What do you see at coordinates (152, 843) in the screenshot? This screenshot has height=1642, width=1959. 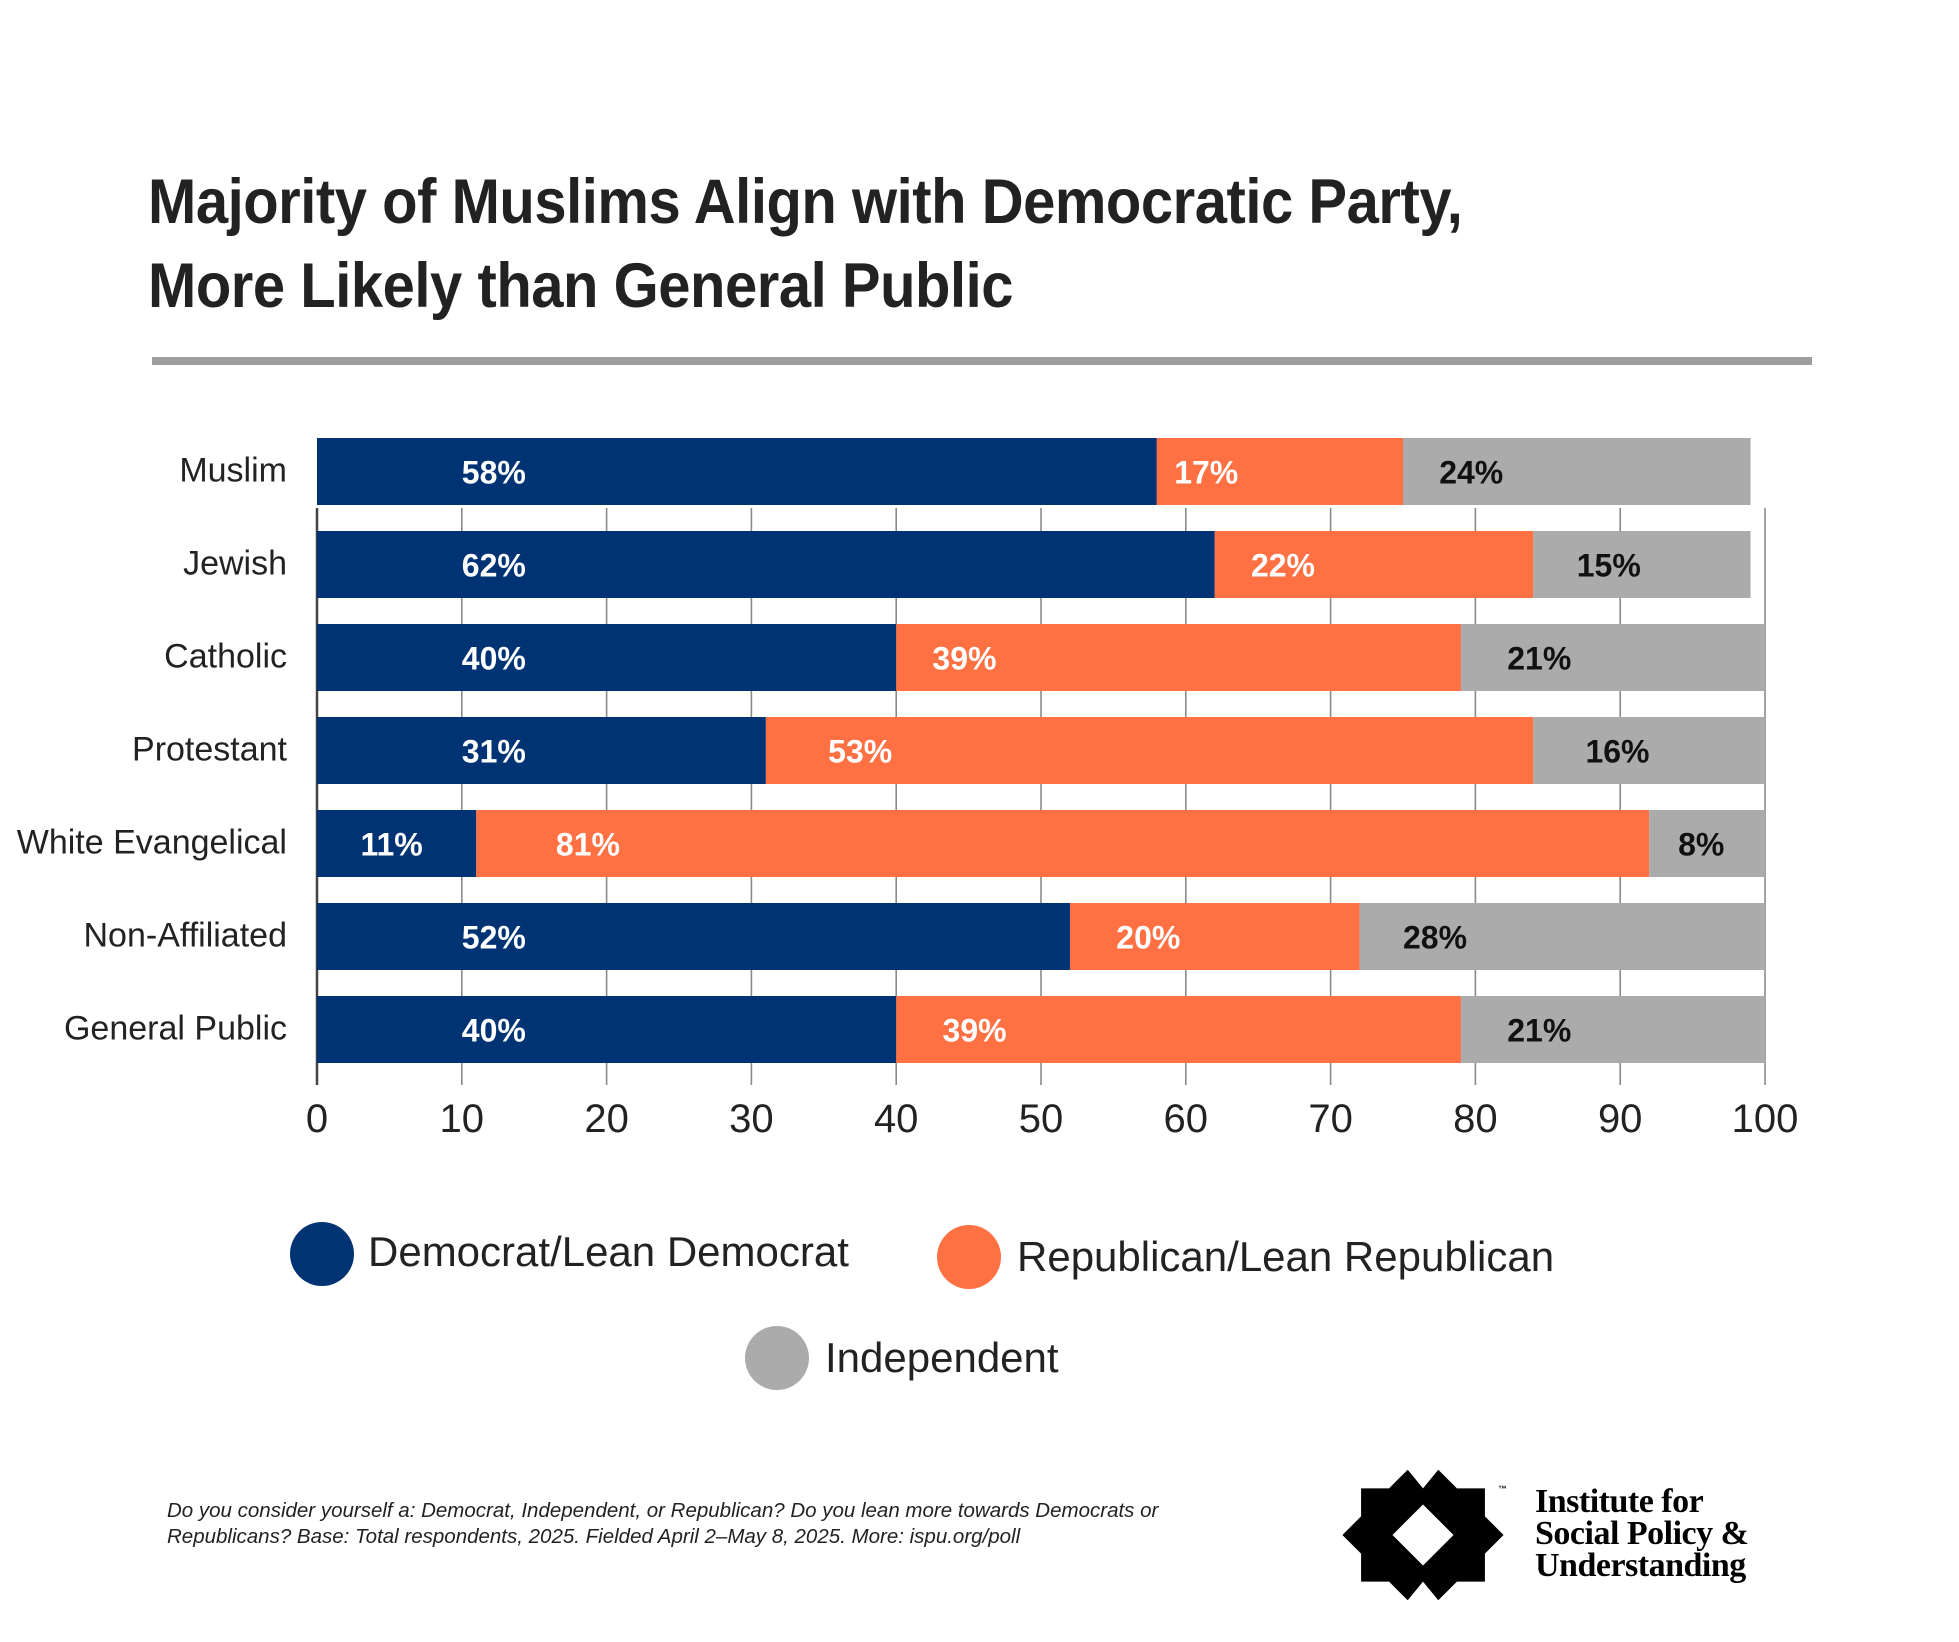 I see `category-label: White Evangelical` at bounding box center [152, 843].